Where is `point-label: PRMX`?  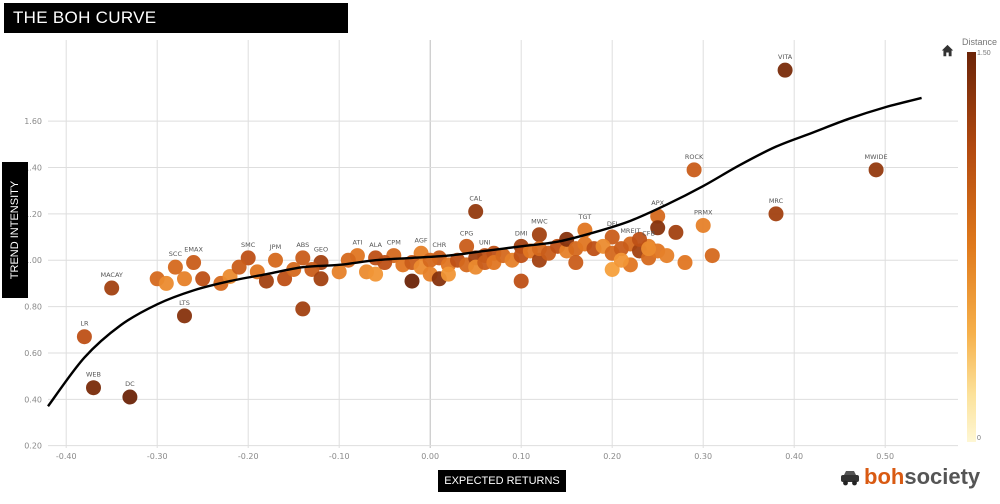
point-label: PRMX is located at coordinates (703, 212).